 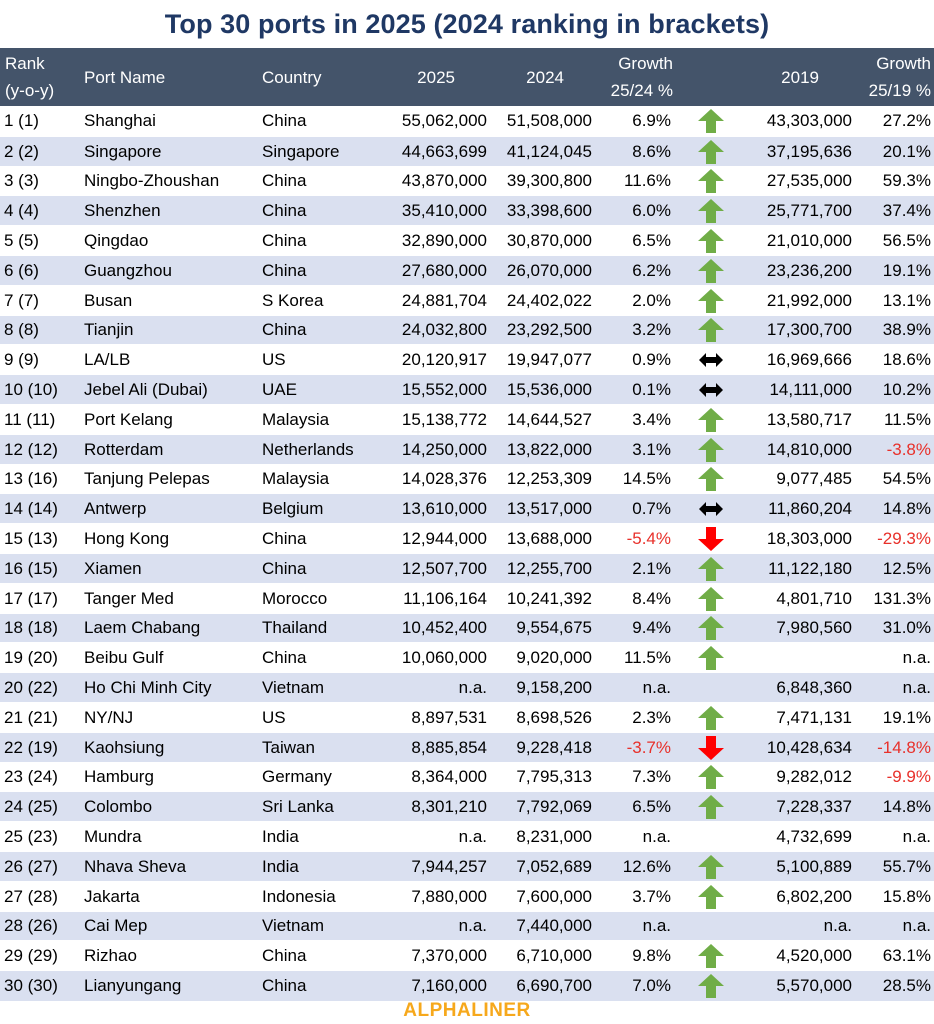 What do you see at coordinates (651, 300) in the screenshot?
I see `cell-growth-25-24: 2.0%` at bounding box center [651, 300].